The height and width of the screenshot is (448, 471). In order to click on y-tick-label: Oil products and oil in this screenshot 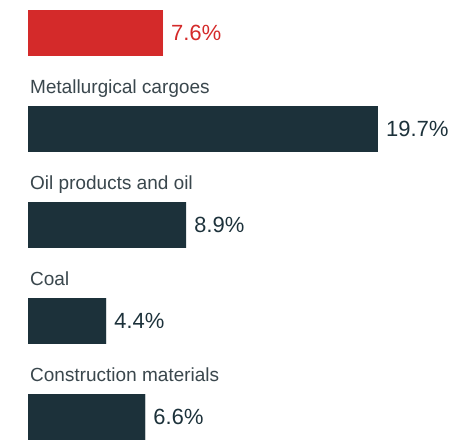, I will do `click(111, 183)`.